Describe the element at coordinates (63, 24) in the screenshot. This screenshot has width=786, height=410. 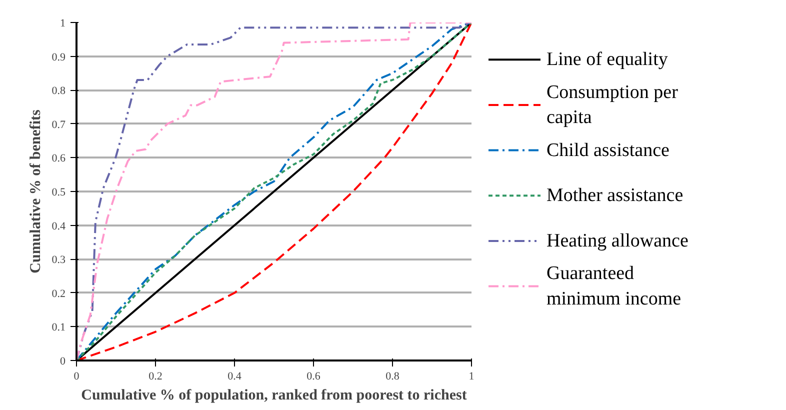
I see `y-tick-label: 1` at that location.